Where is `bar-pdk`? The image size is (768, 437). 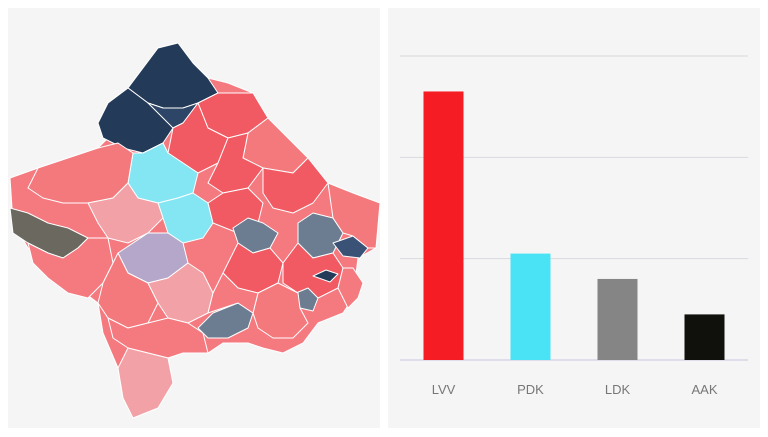 bar-pdk is located at coordinates (530, 306).